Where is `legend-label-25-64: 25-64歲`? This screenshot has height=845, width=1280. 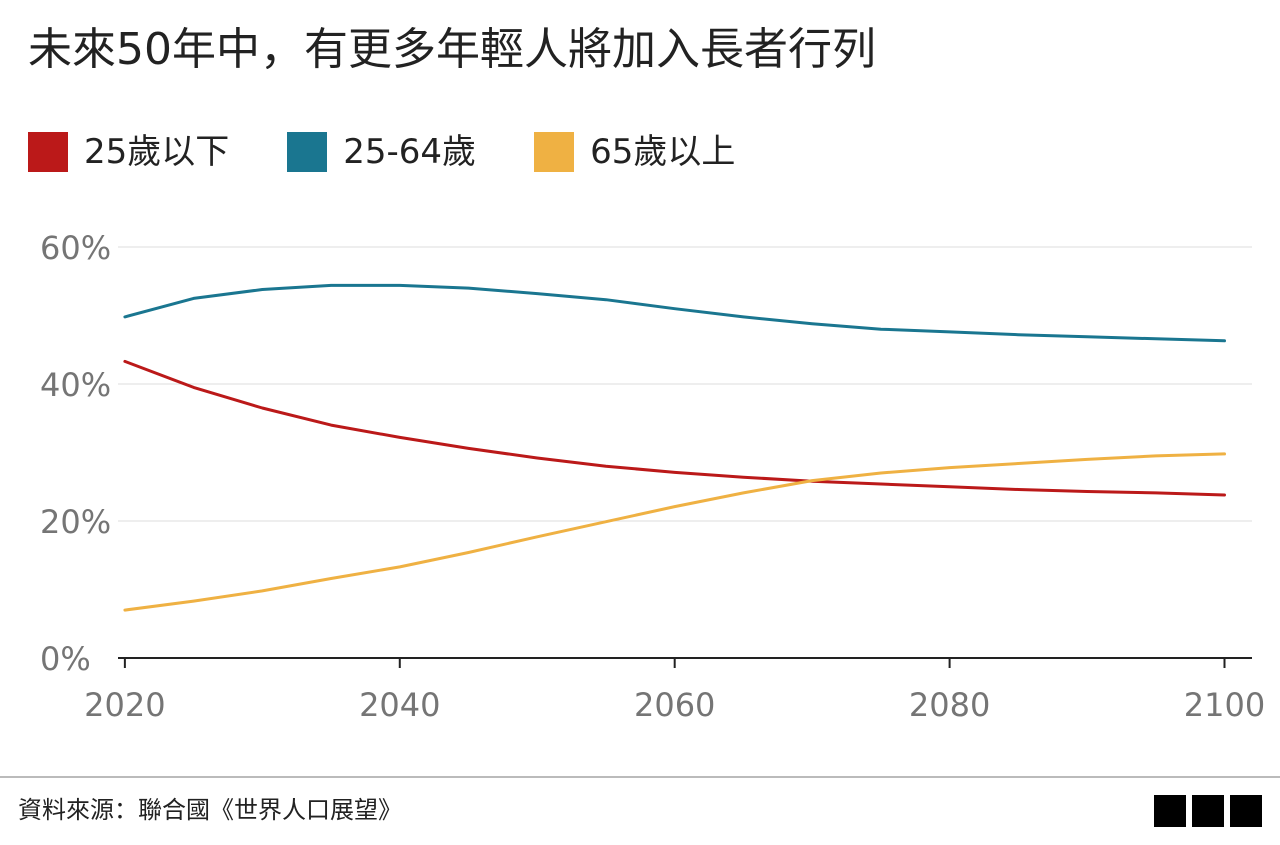 legend-label-25-64: 25-64歲 is located at coordinates (410, 152).